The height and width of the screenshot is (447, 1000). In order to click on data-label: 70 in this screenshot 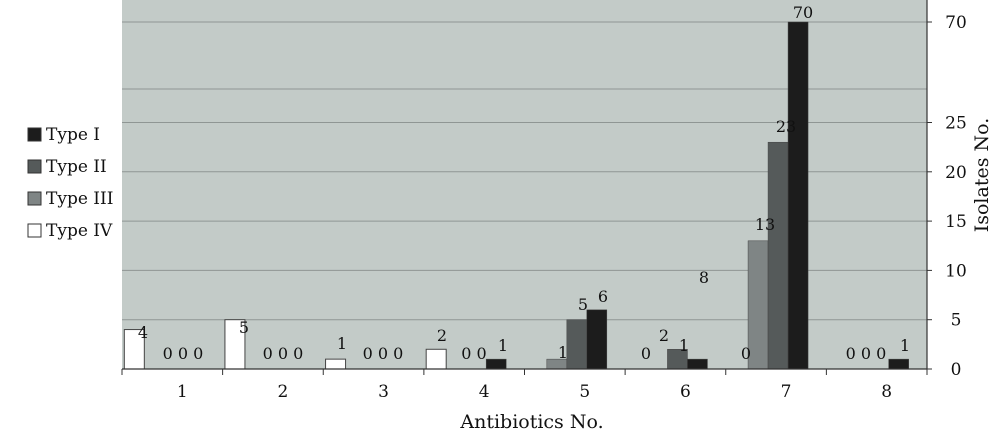, I will do `click(803, 12)`.